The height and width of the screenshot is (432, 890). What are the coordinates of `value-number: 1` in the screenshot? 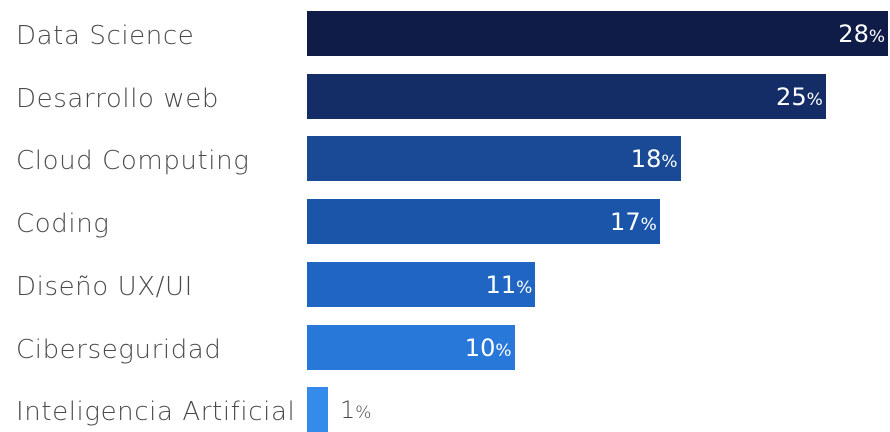 It's located at (348, 410).